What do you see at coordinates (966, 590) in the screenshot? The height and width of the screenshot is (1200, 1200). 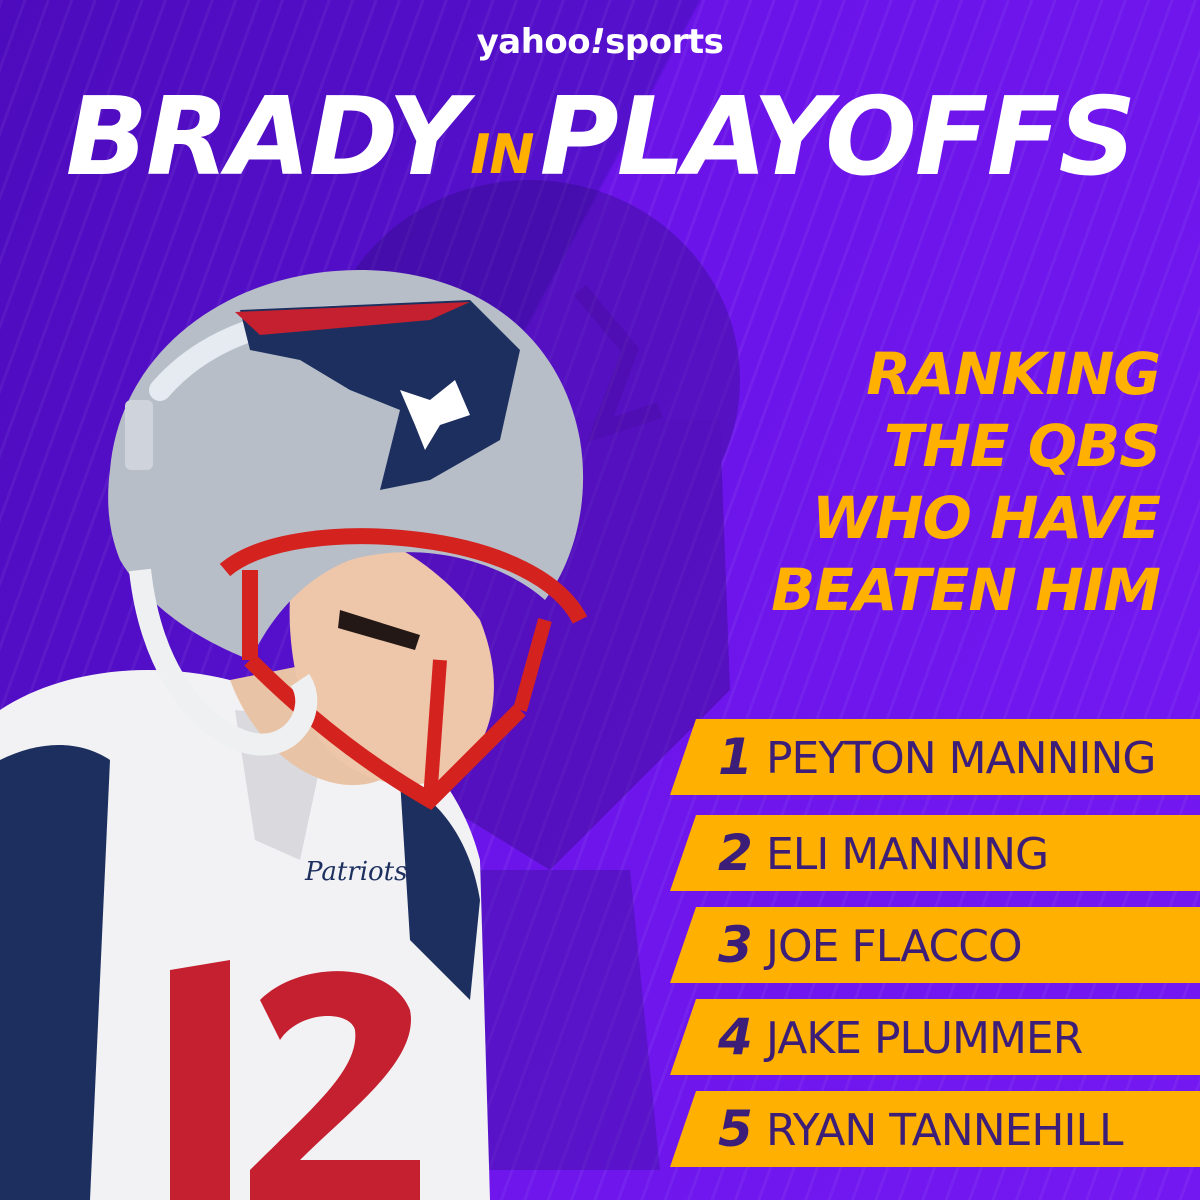 I see `heading-line: BEATEN HIM` at bounding box center [966, 590].